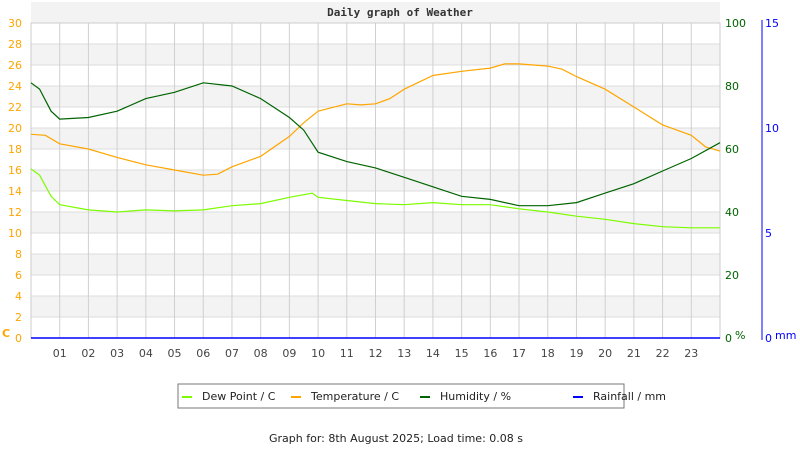 The image size is (800, 450). I want to click on left-tick-label: 24, so click(15, 86).